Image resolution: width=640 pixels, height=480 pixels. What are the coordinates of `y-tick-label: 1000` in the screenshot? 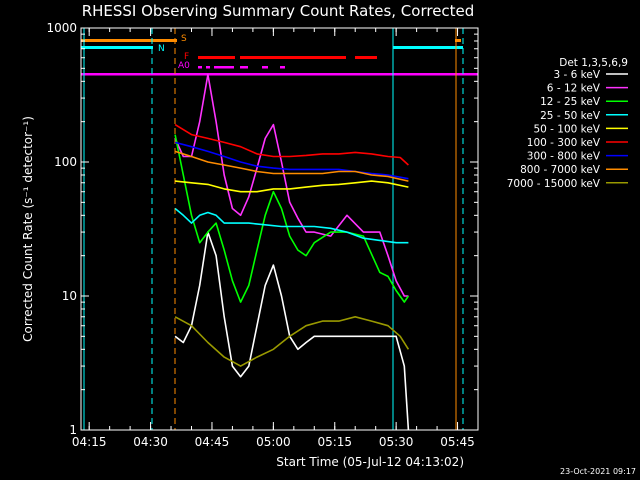 It's located at (61, 28).